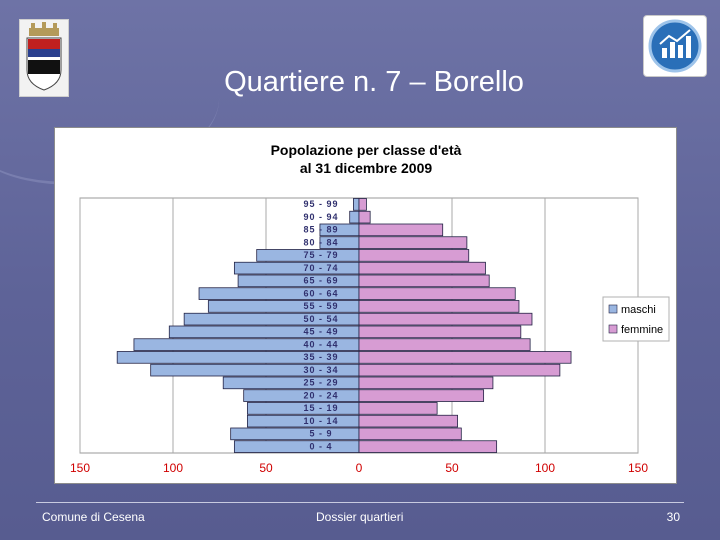 This screenshot has height=540, width=720. I want to click on chart-subtitle: al 31 dicembre 2009, so click(366, 168).